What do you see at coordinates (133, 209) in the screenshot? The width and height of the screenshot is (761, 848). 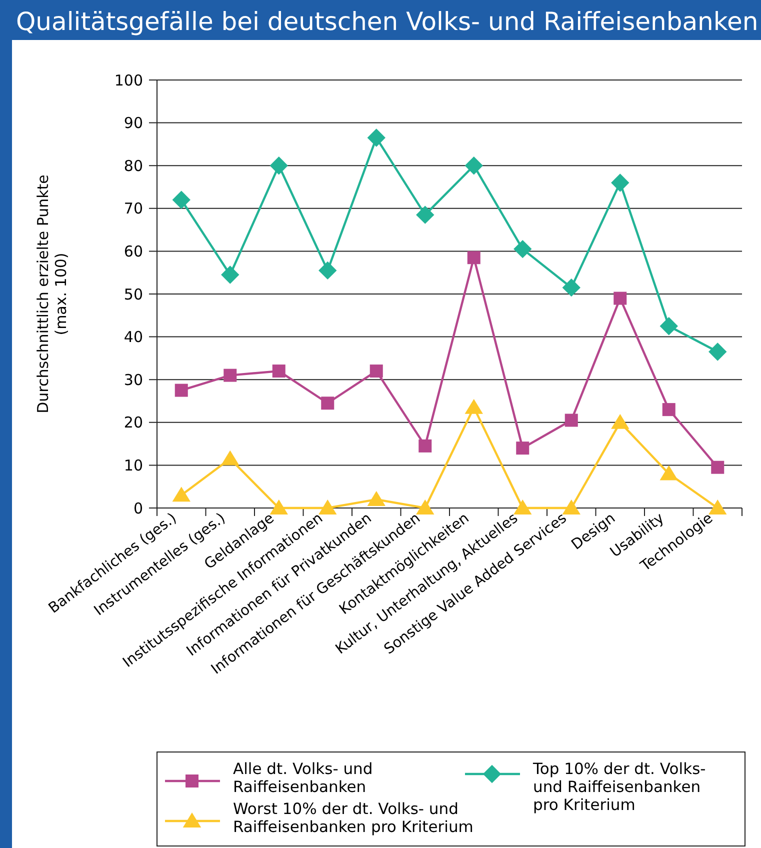 I see `y-tick-label: 70` at bounding box center [133, 209].